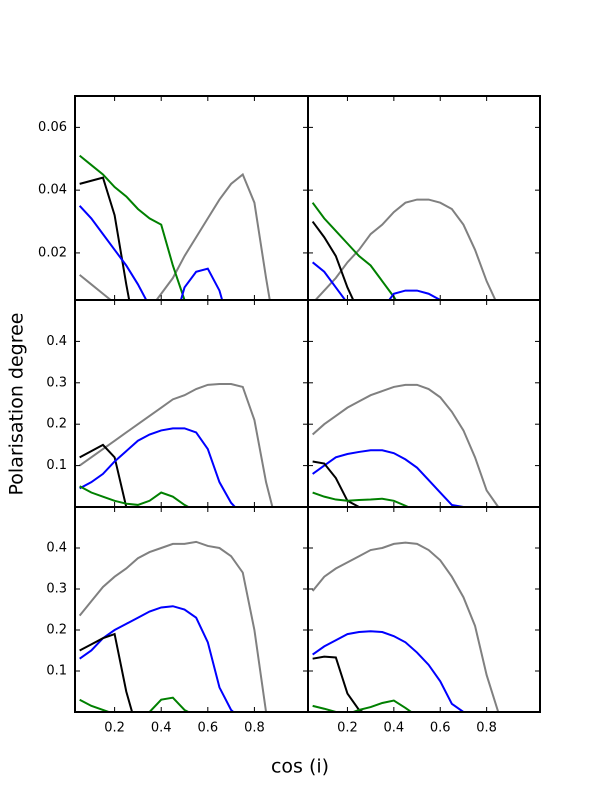  Describe the element at coordinates (300, 767) in the screenshot. I see `x-axis-label: cos (i)` at that location.